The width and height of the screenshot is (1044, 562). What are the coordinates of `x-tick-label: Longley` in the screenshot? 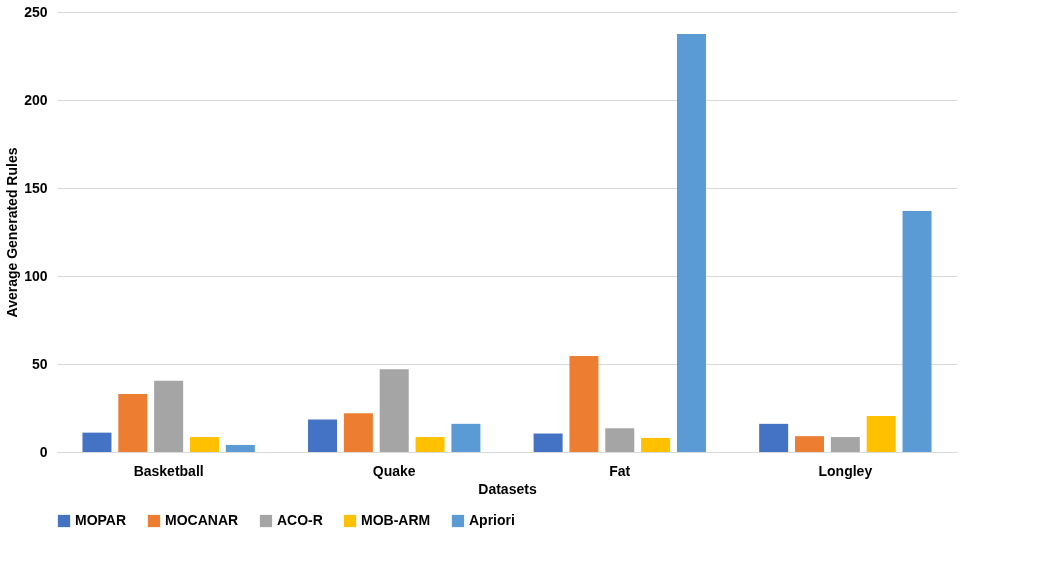 It's located at (845, 470).